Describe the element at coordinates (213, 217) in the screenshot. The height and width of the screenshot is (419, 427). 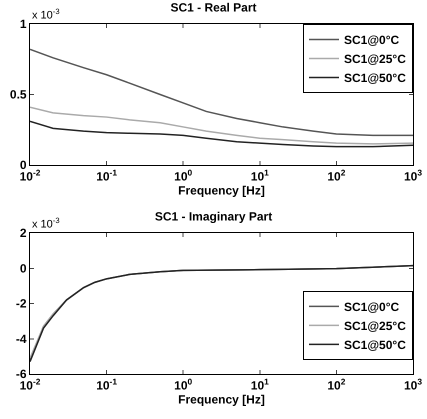
I see `chart-title: SC1 - Imaginary Part` at that location.